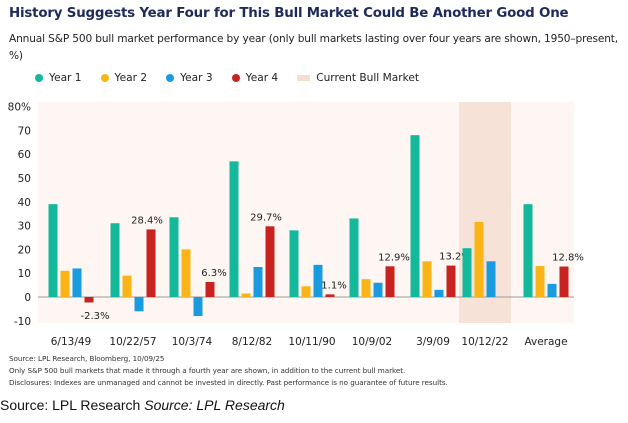 This screenshot has width=628, height=423. What do you see at coordinates (65, 78) in the screenshot?
I see `legend-label: Year 1` at bounding box center [65, 78].